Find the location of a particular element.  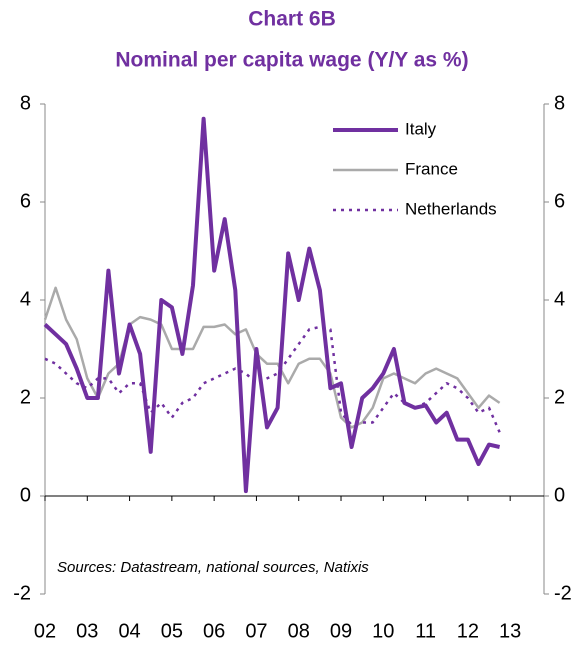

y-tick-label: -2 is located at coordinates (22, 593).